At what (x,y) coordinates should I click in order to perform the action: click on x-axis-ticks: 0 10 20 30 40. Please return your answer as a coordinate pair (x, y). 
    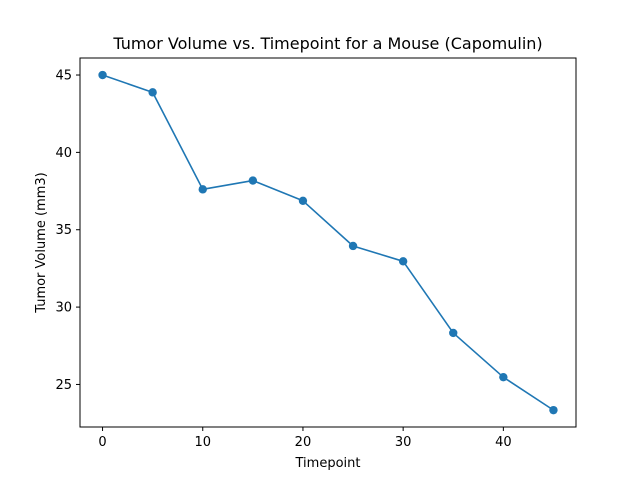
    Looking at the image, I should click on (305, 438).